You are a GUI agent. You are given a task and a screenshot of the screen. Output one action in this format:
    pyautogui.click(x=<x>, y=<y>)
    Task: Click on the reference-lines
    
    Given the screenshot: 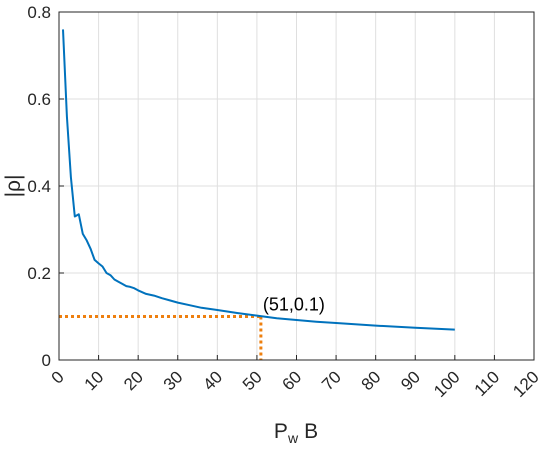 What is the action you would take?
    pyautogui.click(x=161, y=337)
    